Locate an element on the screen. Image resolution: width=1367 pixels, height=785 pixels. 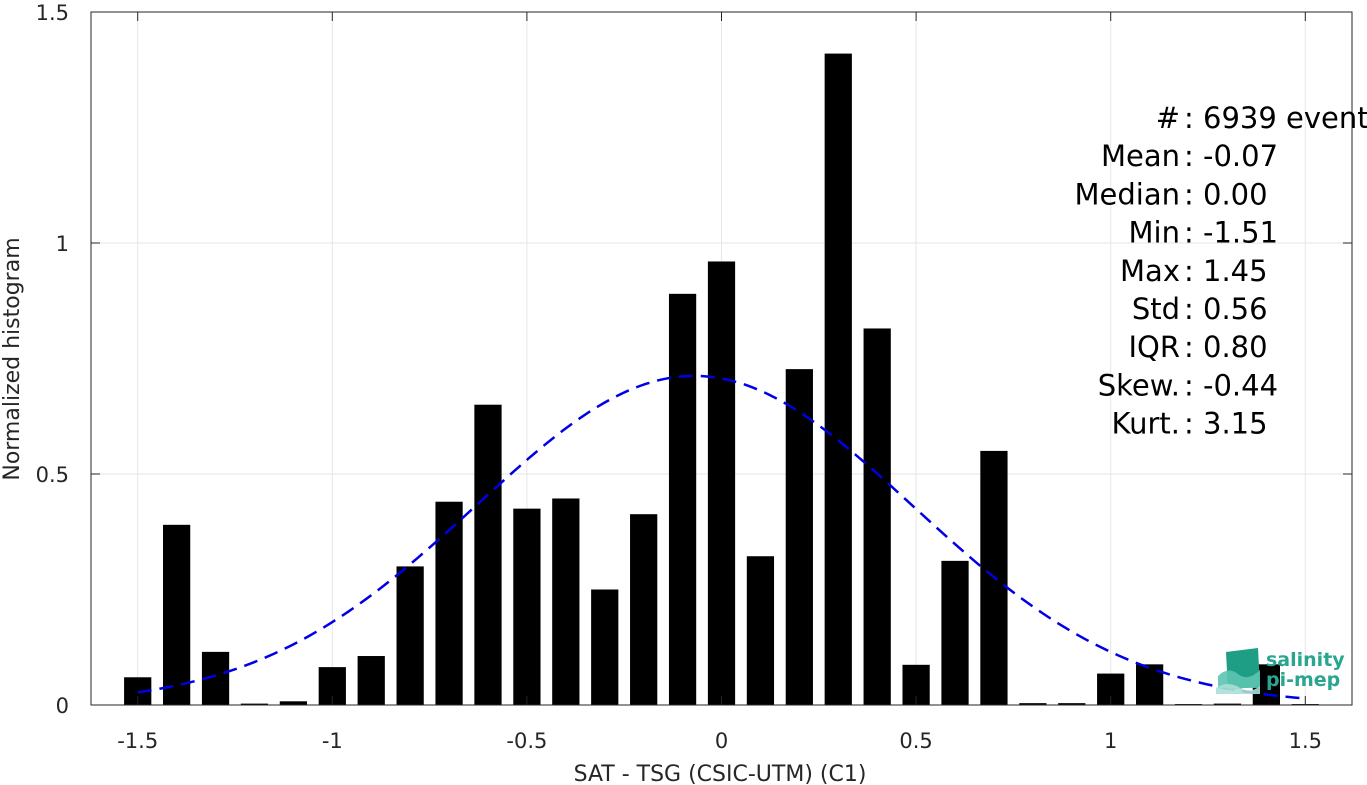
stat-value: : 0.56 is located at coordinates (1226, 309).